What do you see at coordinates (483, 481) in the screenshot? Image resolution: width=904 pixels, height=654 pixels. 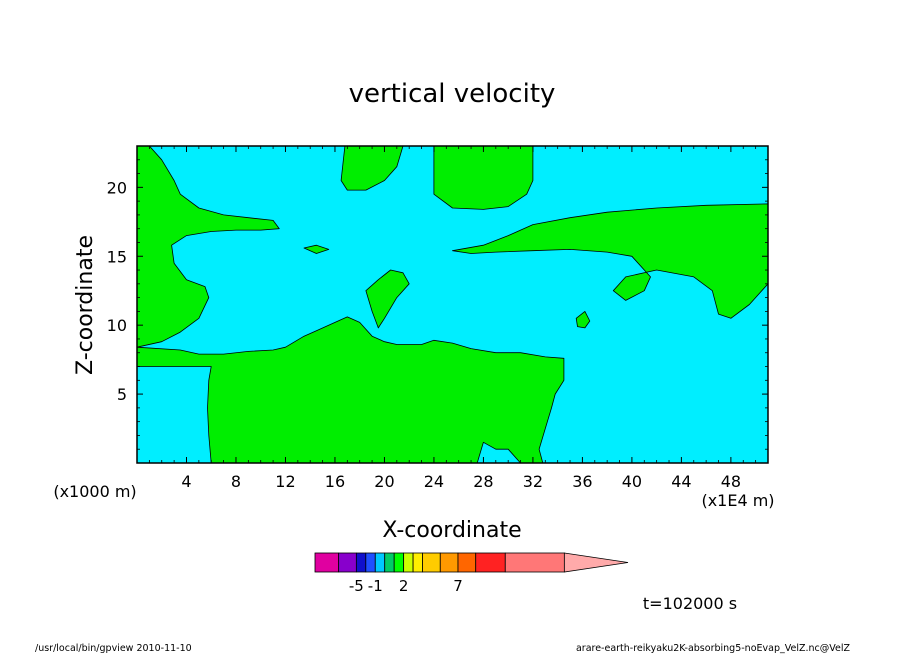 I see `x-tick-label: 28` at bounding box center [483, 481].